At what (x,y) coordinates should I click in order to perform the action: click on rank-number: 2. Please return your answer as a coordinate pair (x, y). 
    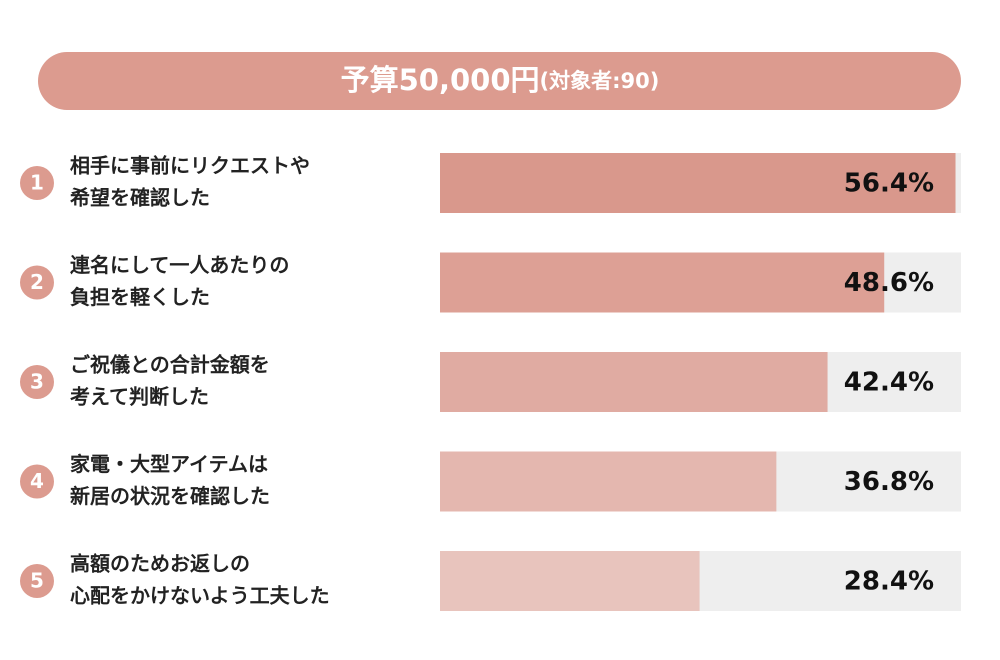
    Looking at the image, I should click on (37, 282).